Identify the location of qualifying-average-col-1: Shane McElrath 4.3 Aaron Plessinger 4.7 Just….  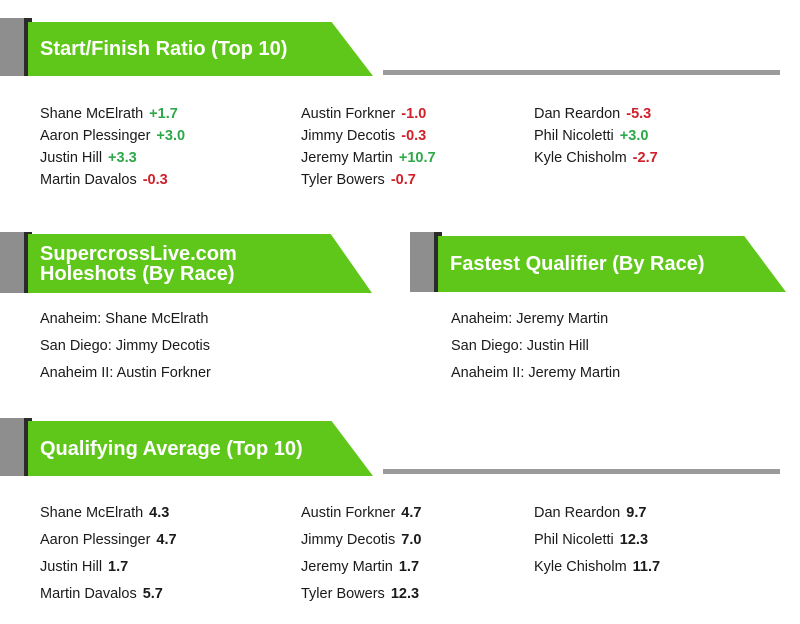
(108, 559).